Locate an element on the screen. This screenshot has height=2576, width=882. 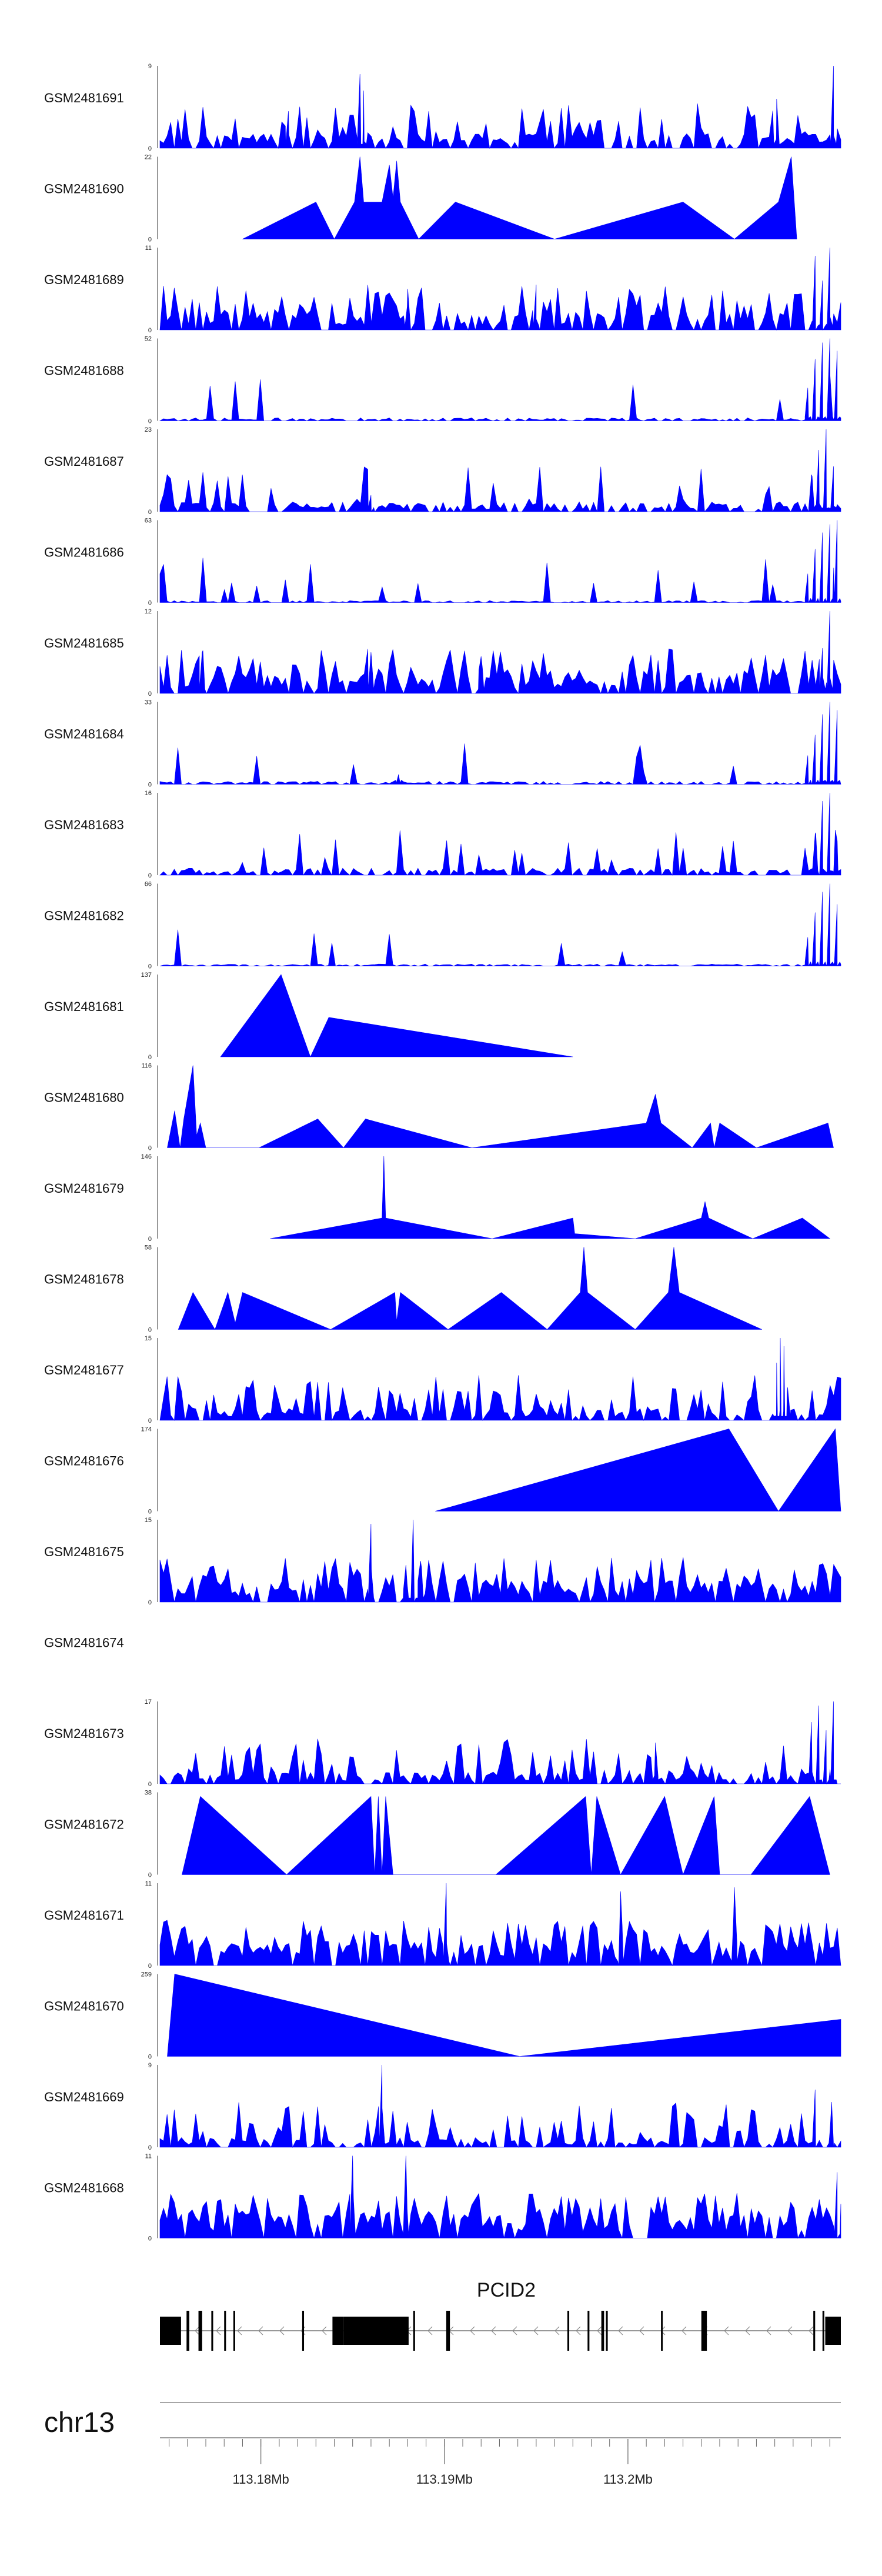
track-label-gsm2481668: GSM2481668 is located at coordinates (84, 2188).